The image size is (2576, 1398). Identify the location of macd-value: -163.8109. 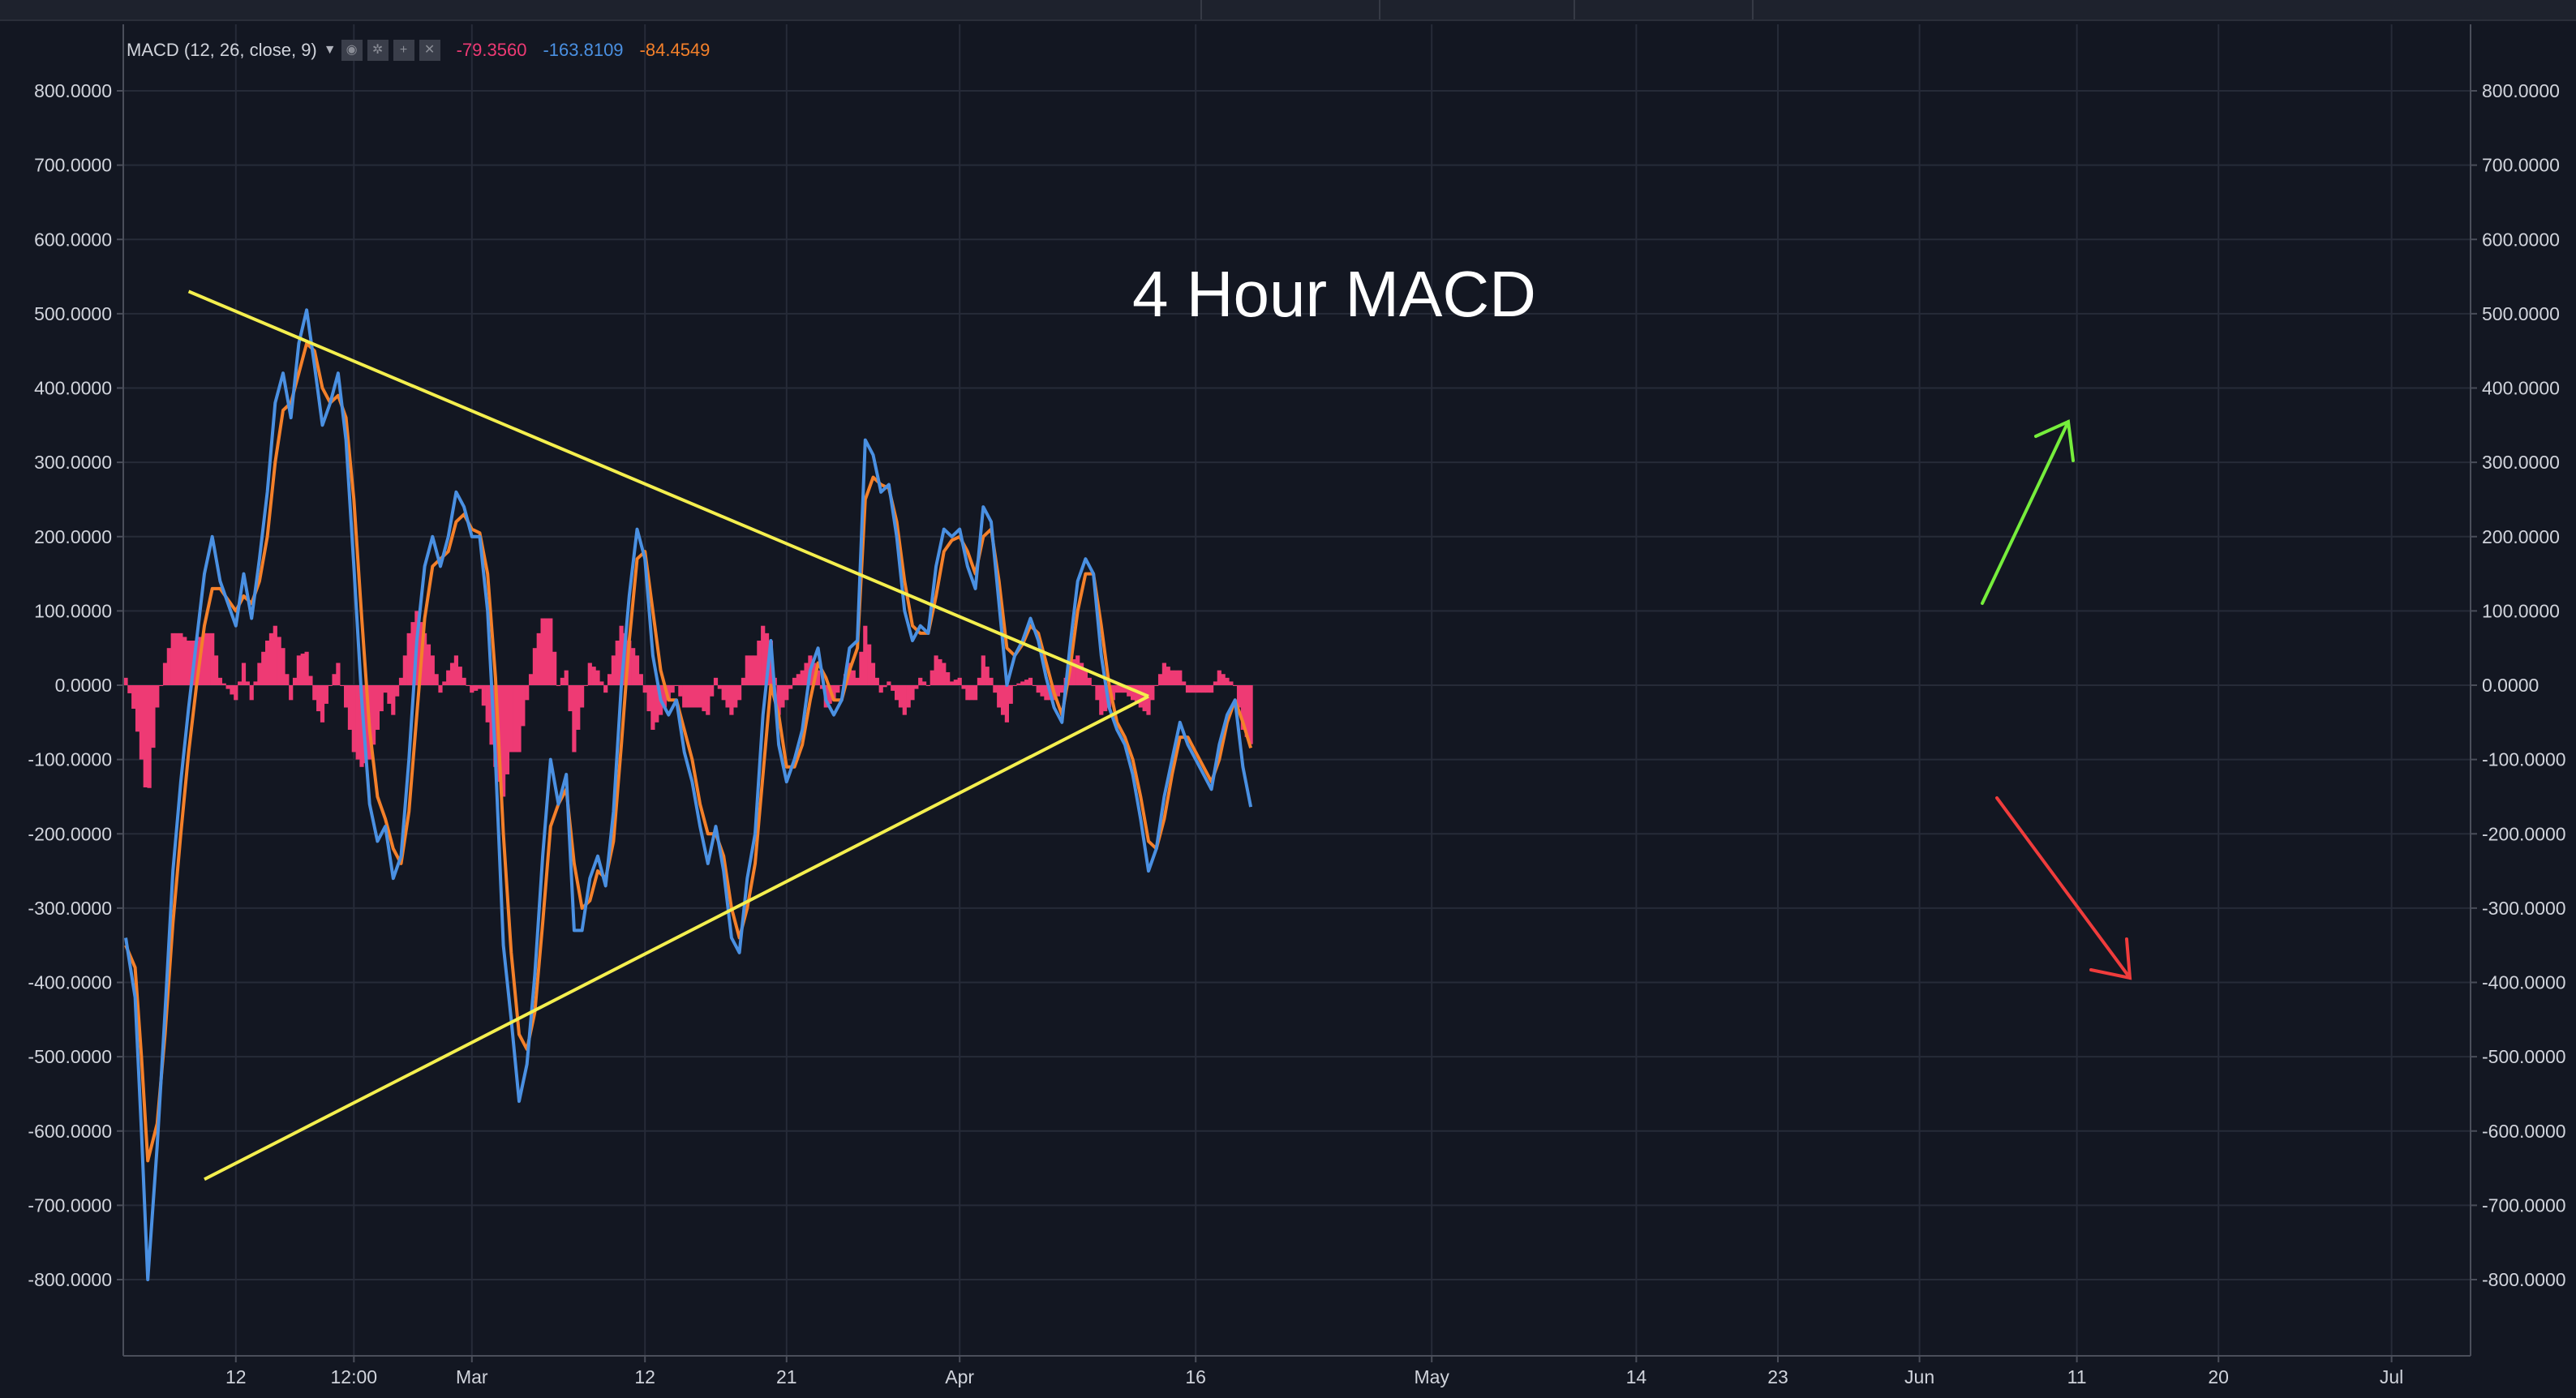
(583, 50).